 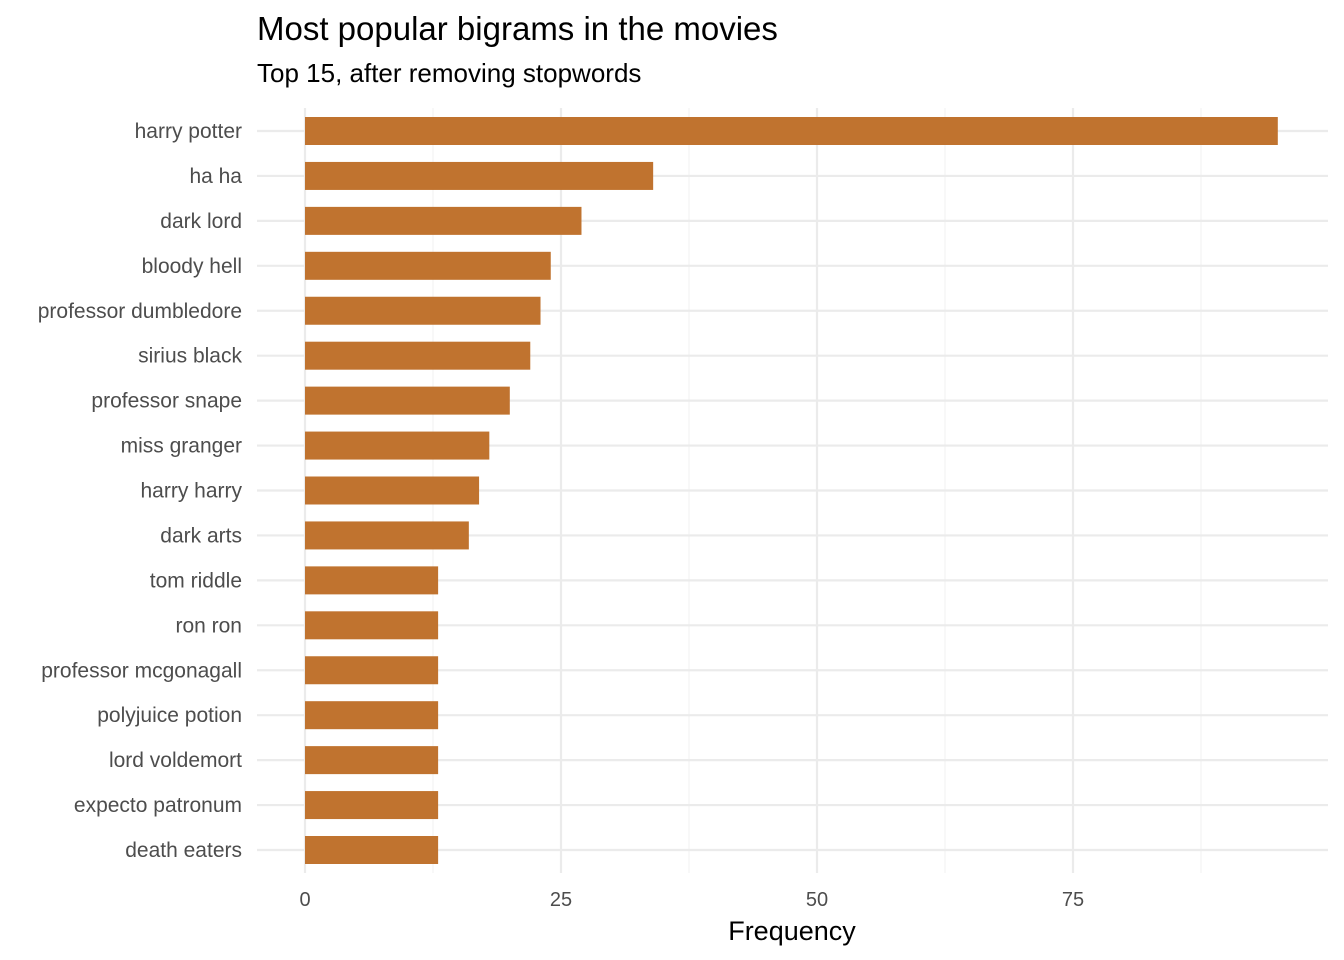 What do you see at coordinates (166, 401) in the screenshot?
I see `category-label: professor snape` at bounding box center [166, 401].